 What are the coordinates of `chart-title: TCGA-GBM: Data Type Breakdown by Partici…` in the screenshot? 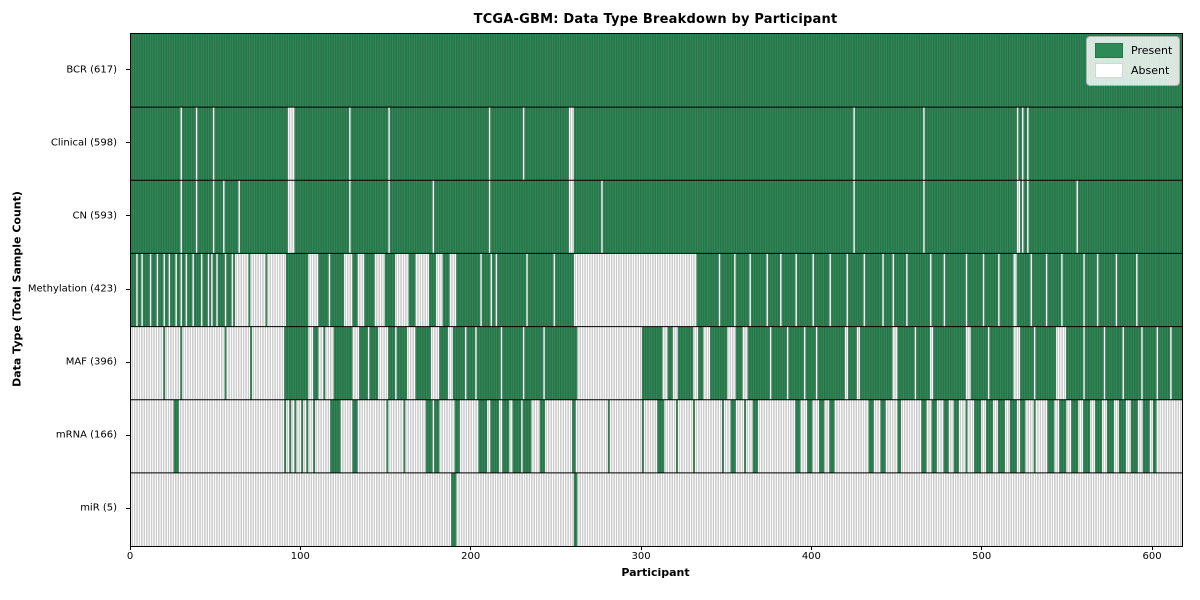 It's located at (655, 19).